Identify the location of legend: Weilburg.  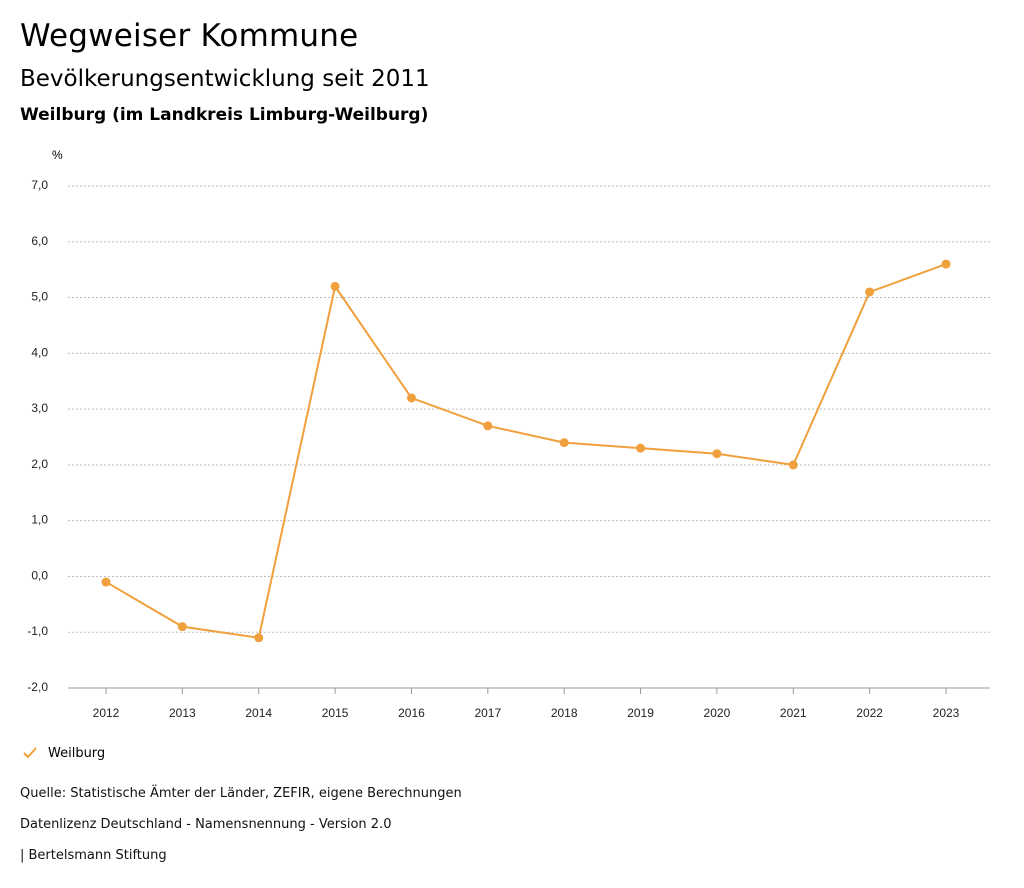
(63, 753).